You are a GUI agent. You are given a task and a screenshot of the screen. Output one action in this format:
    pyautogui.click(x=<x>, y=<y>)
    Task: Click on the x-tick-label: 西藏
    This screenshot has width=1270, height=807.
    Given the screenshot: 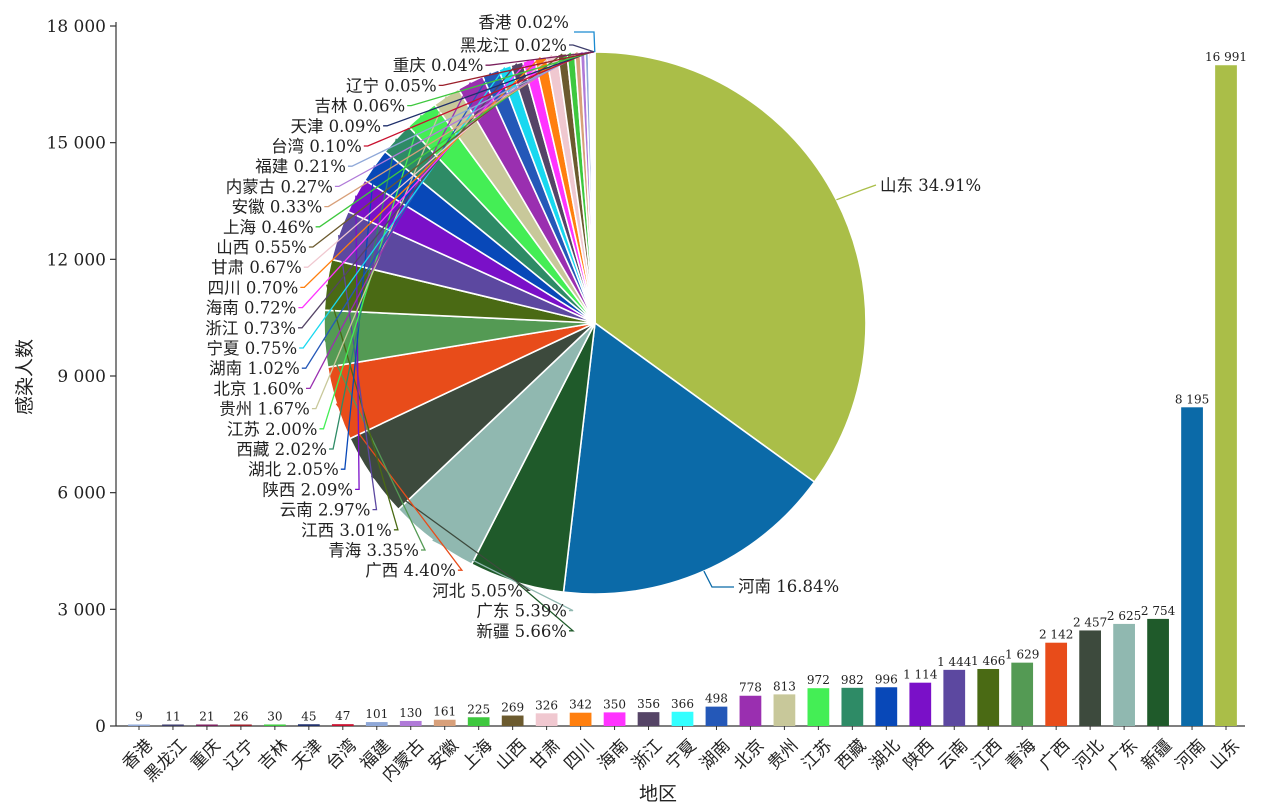 What is the action you would take?
    pyautogui.click(x=851, y=755)
    